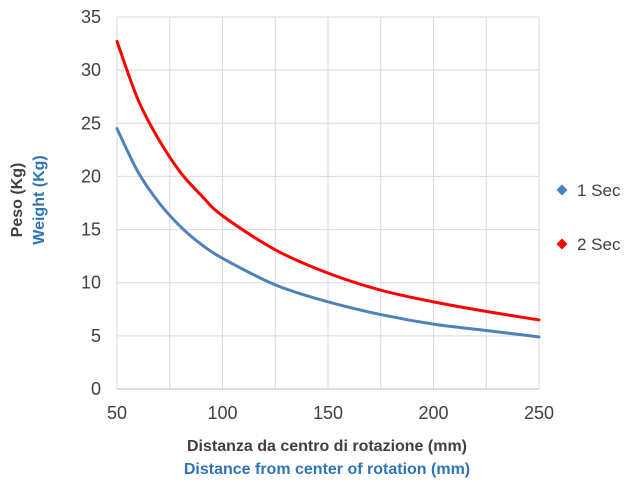  I want to click on y-tick-label: 5, so click(96, 336).